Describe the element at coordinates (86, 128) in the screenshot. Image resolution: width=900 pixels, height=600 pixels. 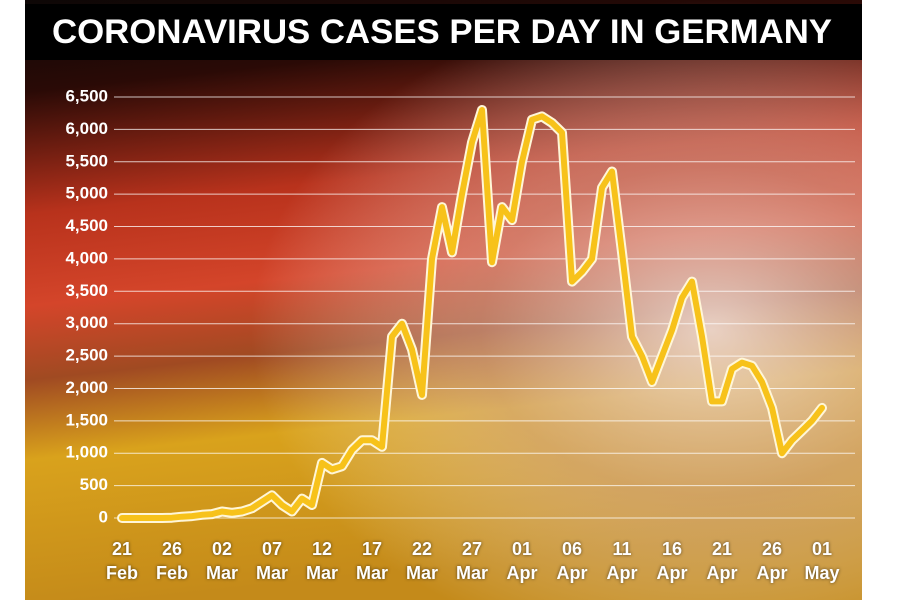
I see `y-tick-label: 6,000` at that location.